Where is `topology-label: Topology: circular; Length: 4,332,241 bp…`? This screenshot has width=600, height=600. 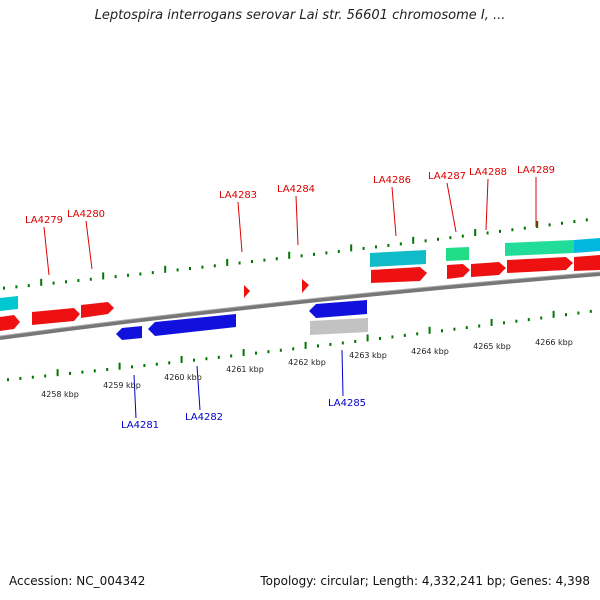 topology-label: Topology: circular; Length: 4,332,241 bp… is located at coordinates (425, 581).